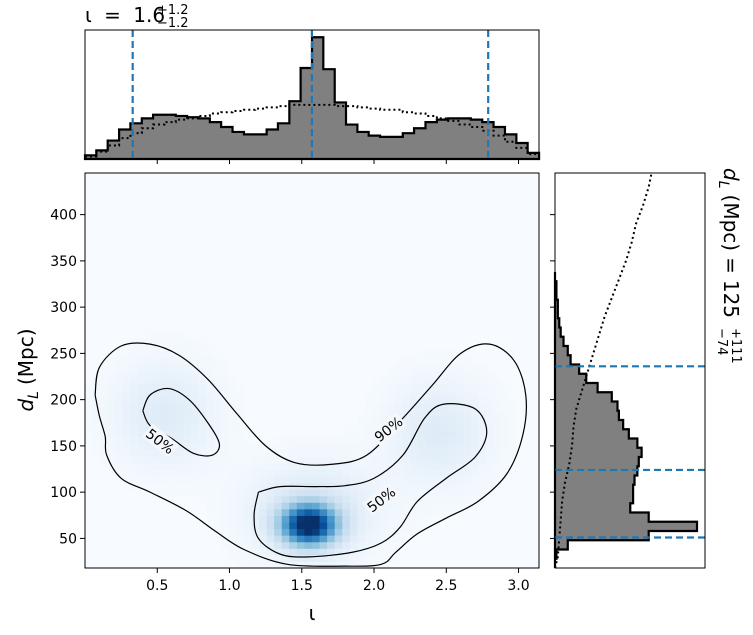  Describe the element at coordinates (312, 94) in the screenshot. I see `iota-marginal-frame` at that location.